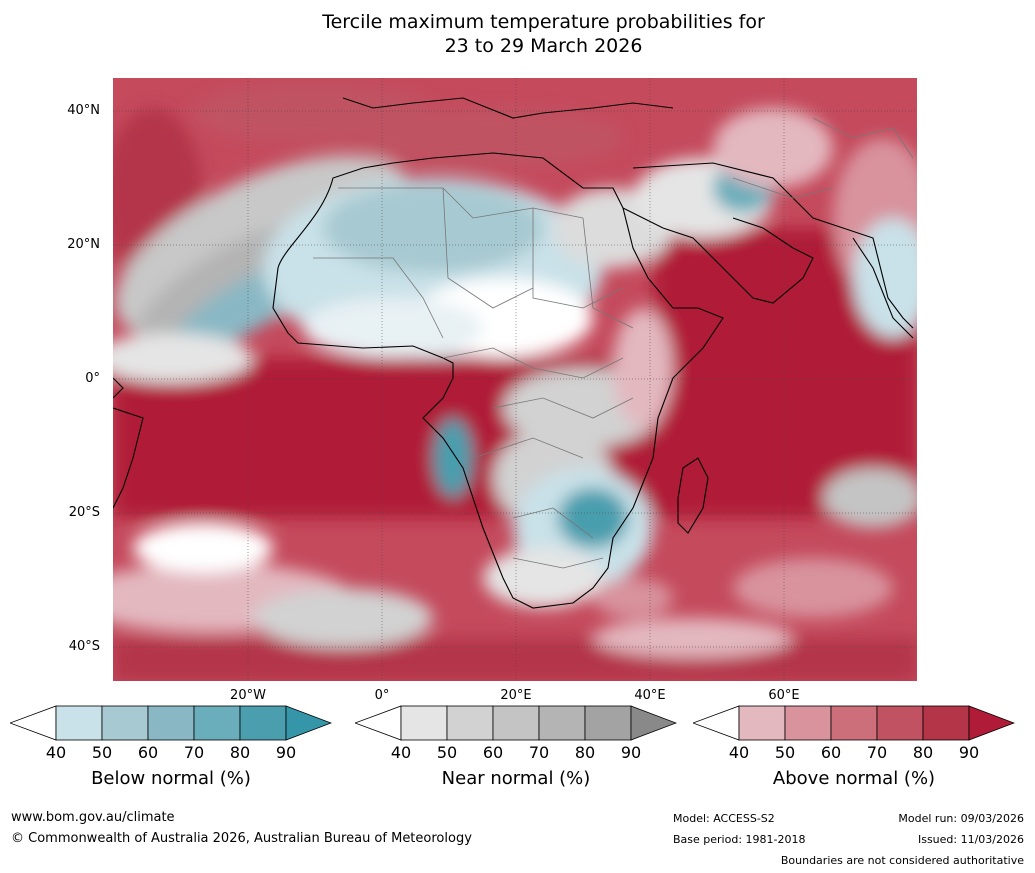 This screenshot has width=1035, height=873. I want to click on colorbar-above-title: Above normal (%), so click(854, 778).